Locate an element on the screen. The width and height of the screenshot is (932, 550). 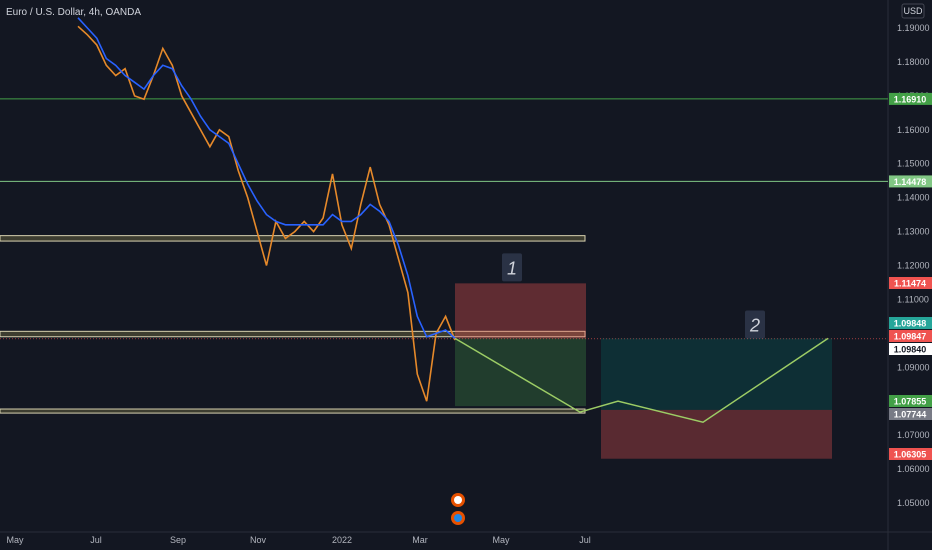
price-badge-label: 1.16910 is located at coordinates (910, 99).